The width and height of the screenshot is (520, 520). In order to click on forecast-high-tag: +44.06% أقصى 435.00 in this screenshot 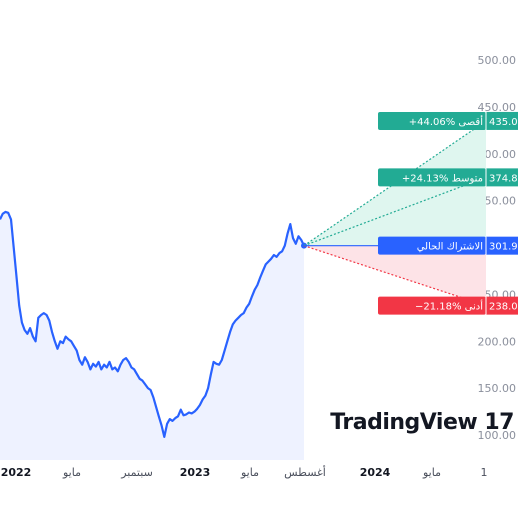, I will do `click(449, 120)`.